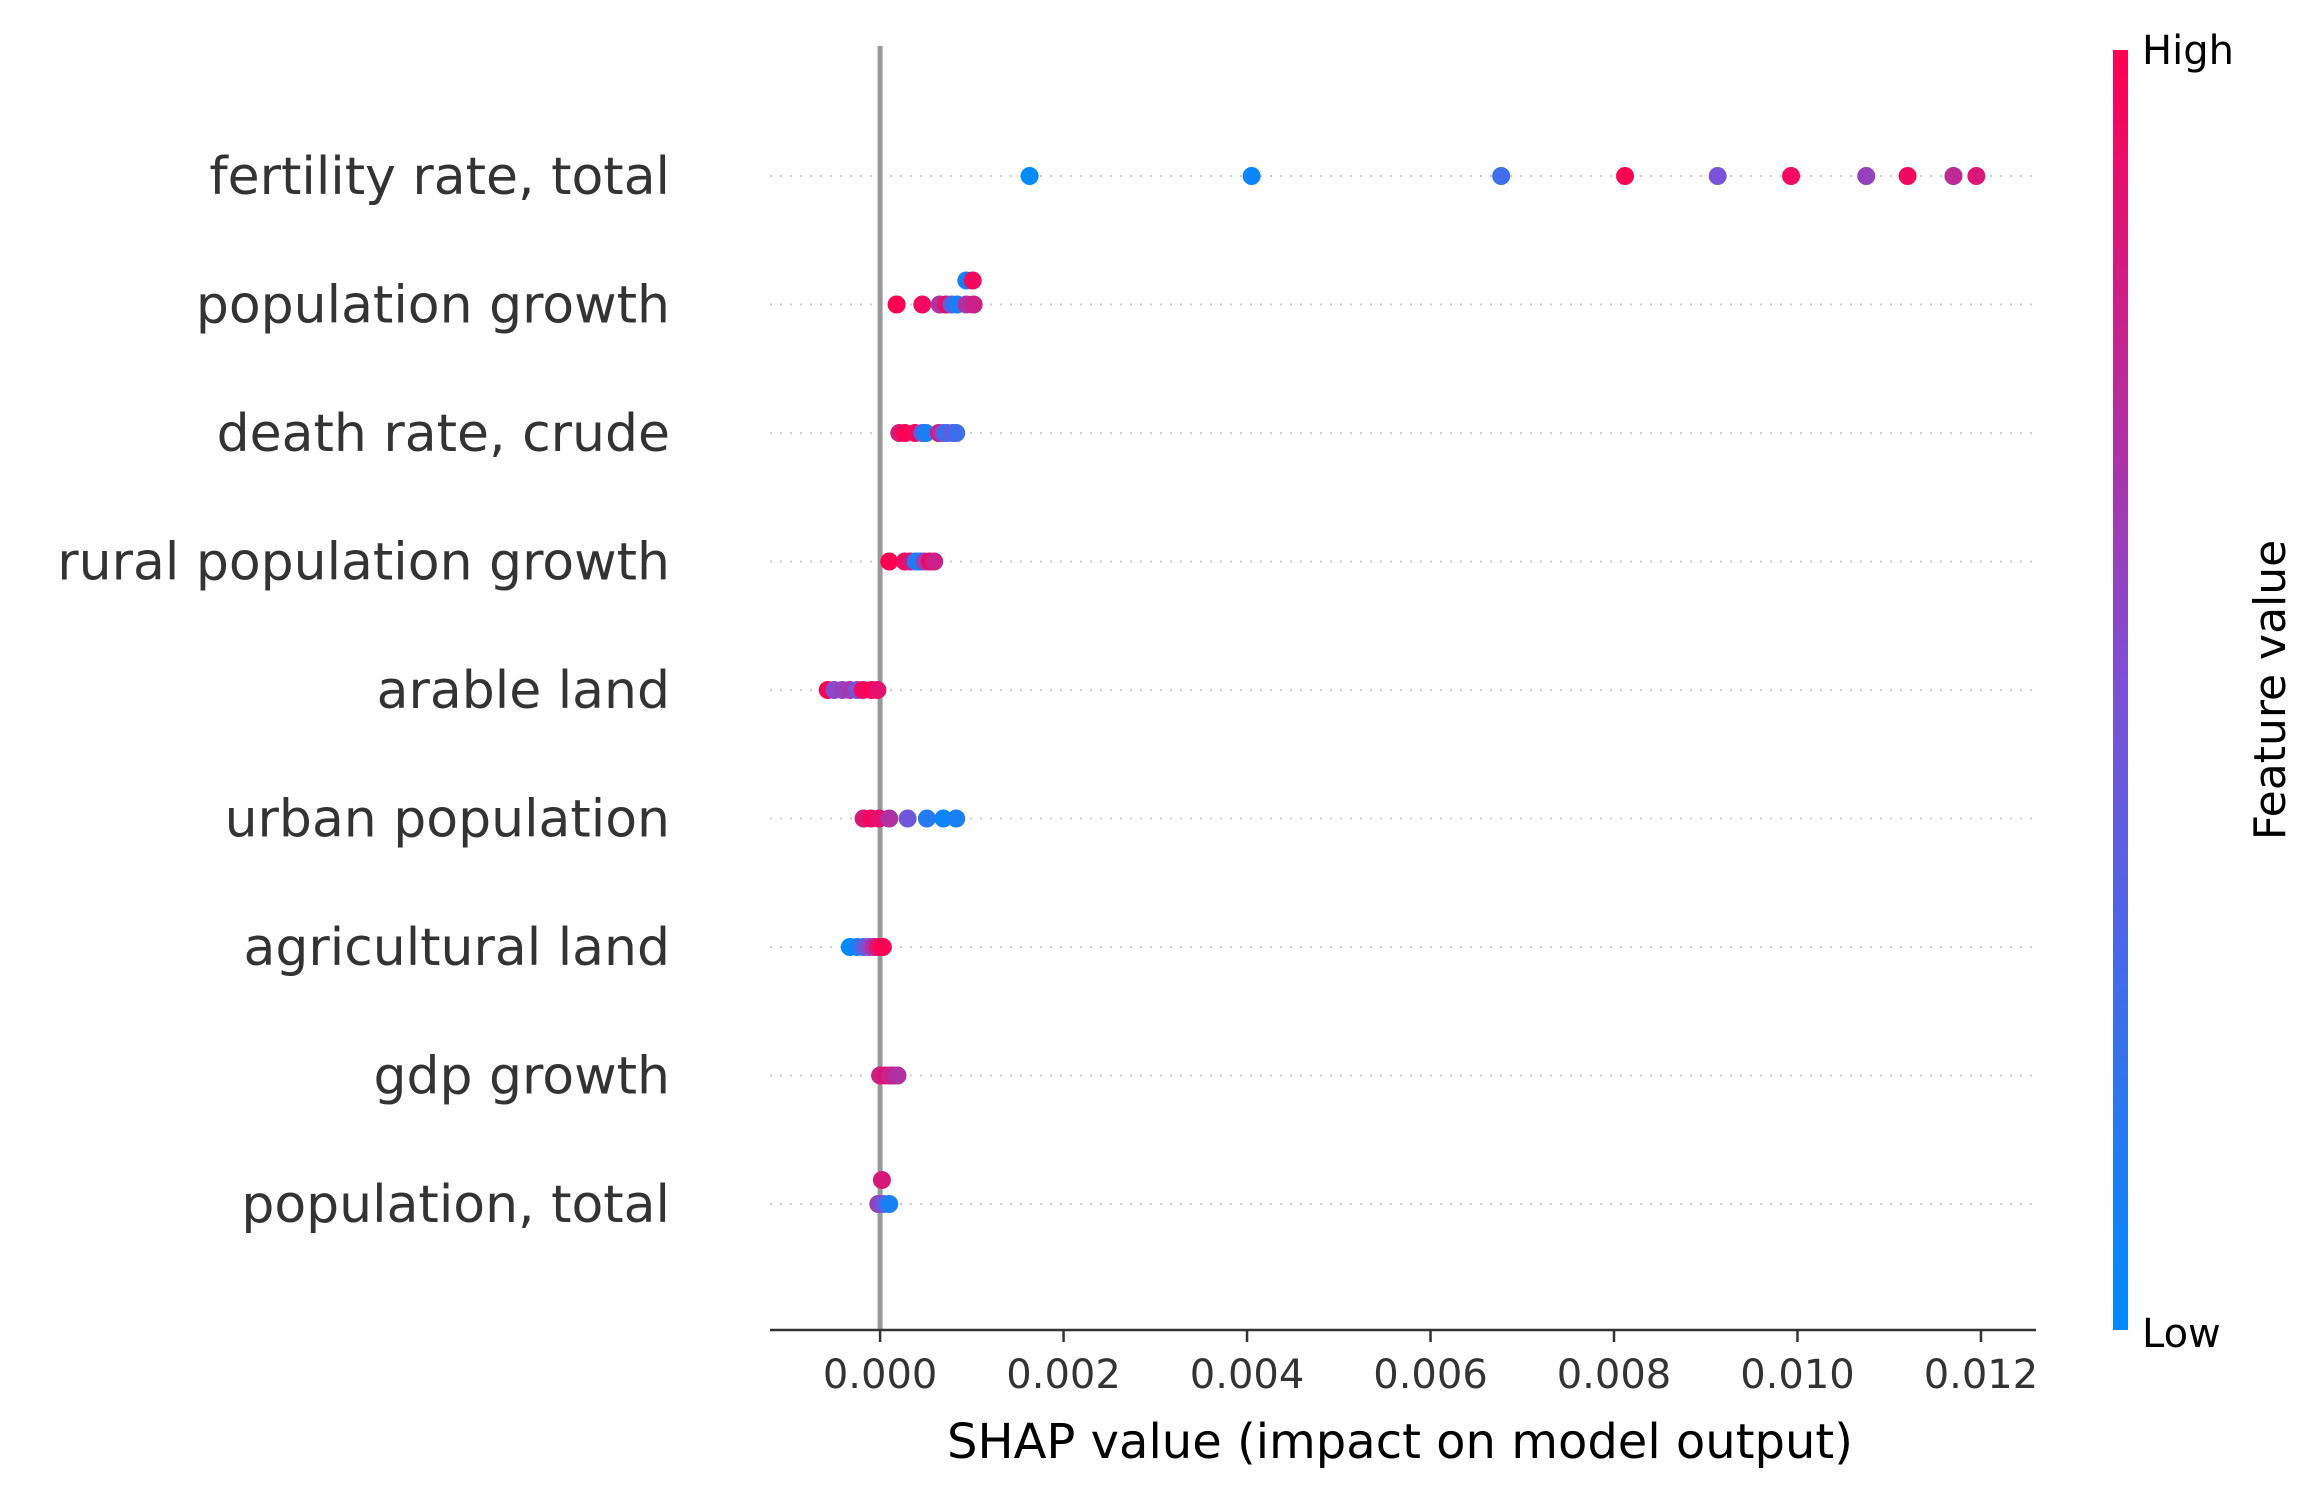  What do you see at coordinates (1981, 1375) in the screenshot?
I see `x-tick-label: 0.012` at bounding box center [1981, 1375].